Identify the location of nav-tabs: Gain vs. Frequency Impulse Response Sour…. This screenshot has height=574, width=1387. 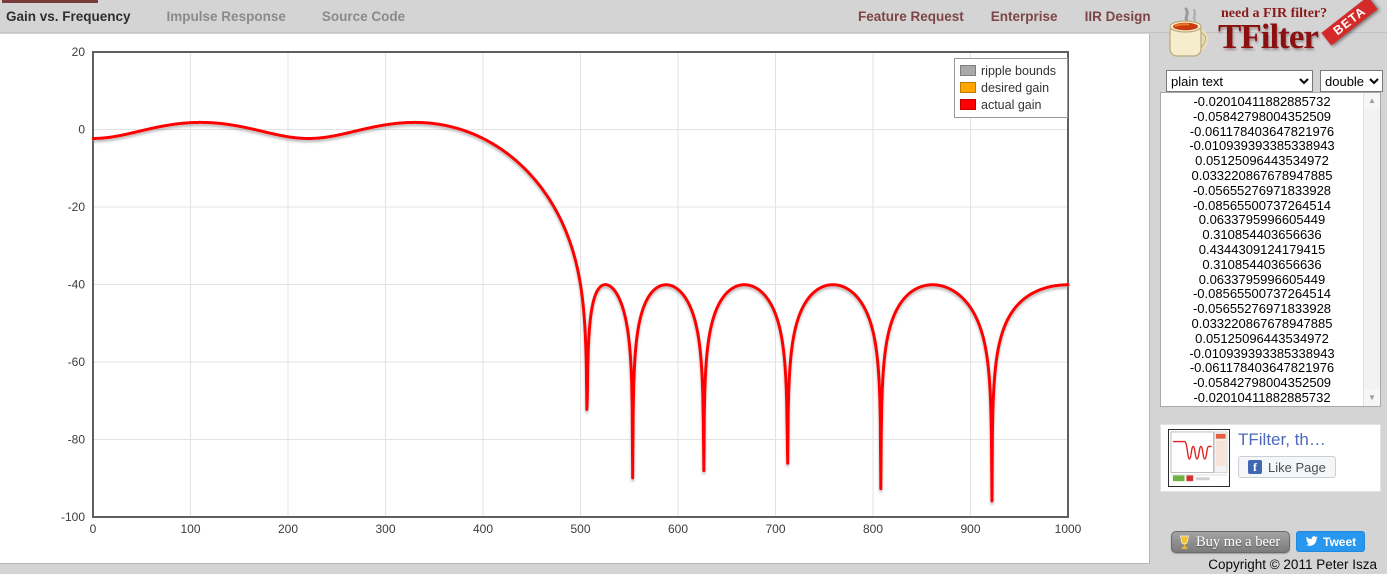
(205, 16).